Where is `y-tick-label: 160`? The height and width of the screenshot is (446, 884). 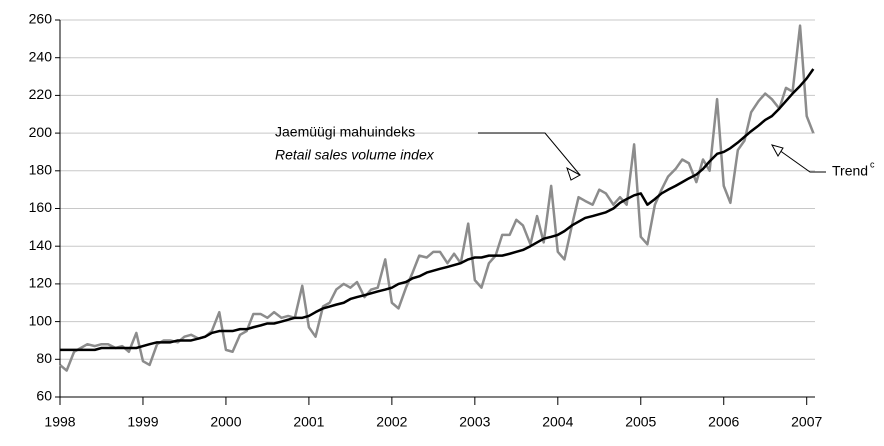 y-tick-label: 160 is located at coordinates (41, 207).